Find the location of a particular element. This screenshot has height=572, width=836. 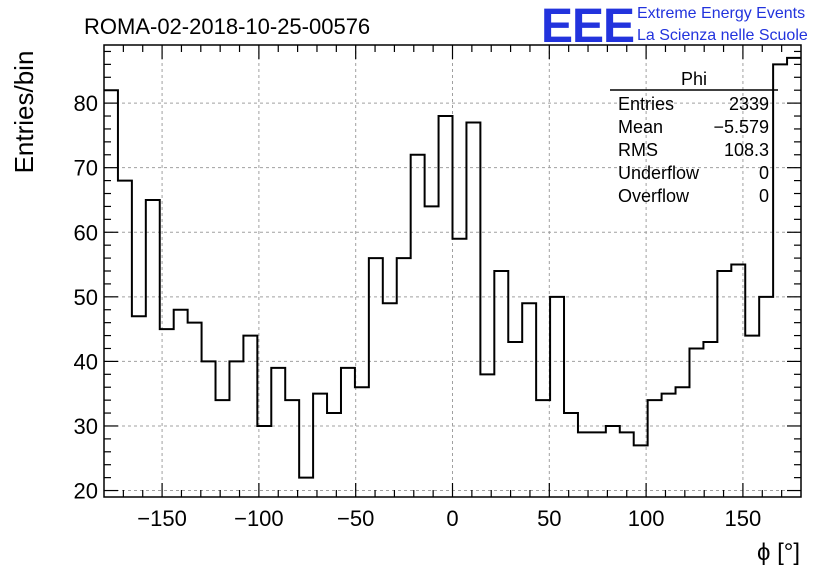

logo-line-1: Extreme Energy Events is located at coordinates (721, 13).